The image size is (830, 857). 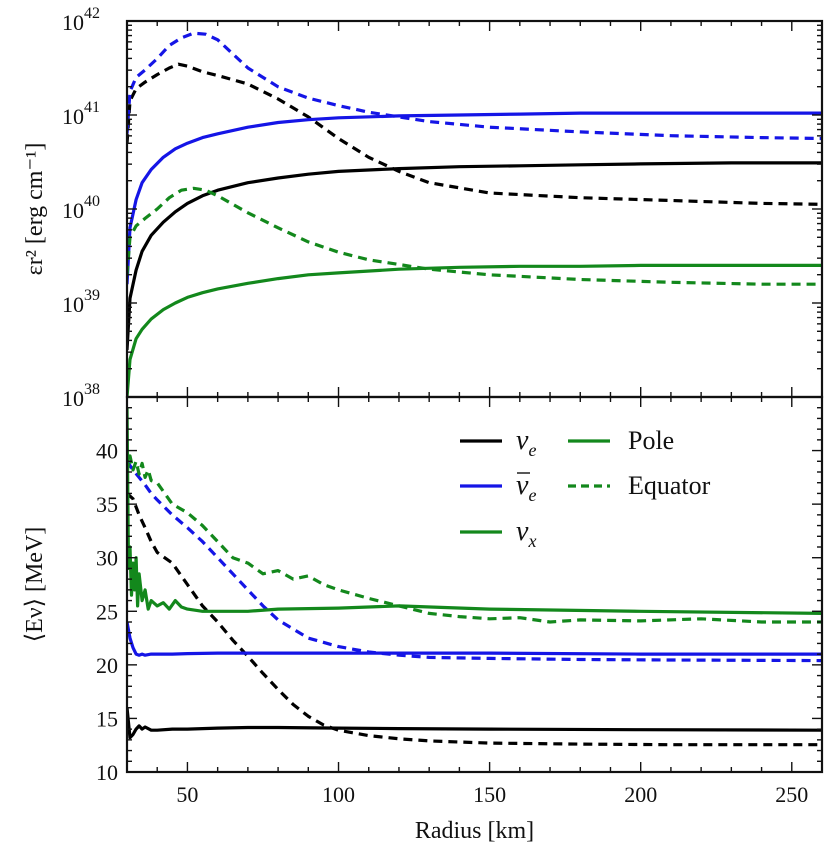 I want to click on y-axis-label-top: εr² [erg cm⁻¹], so click(x=35, y=209).